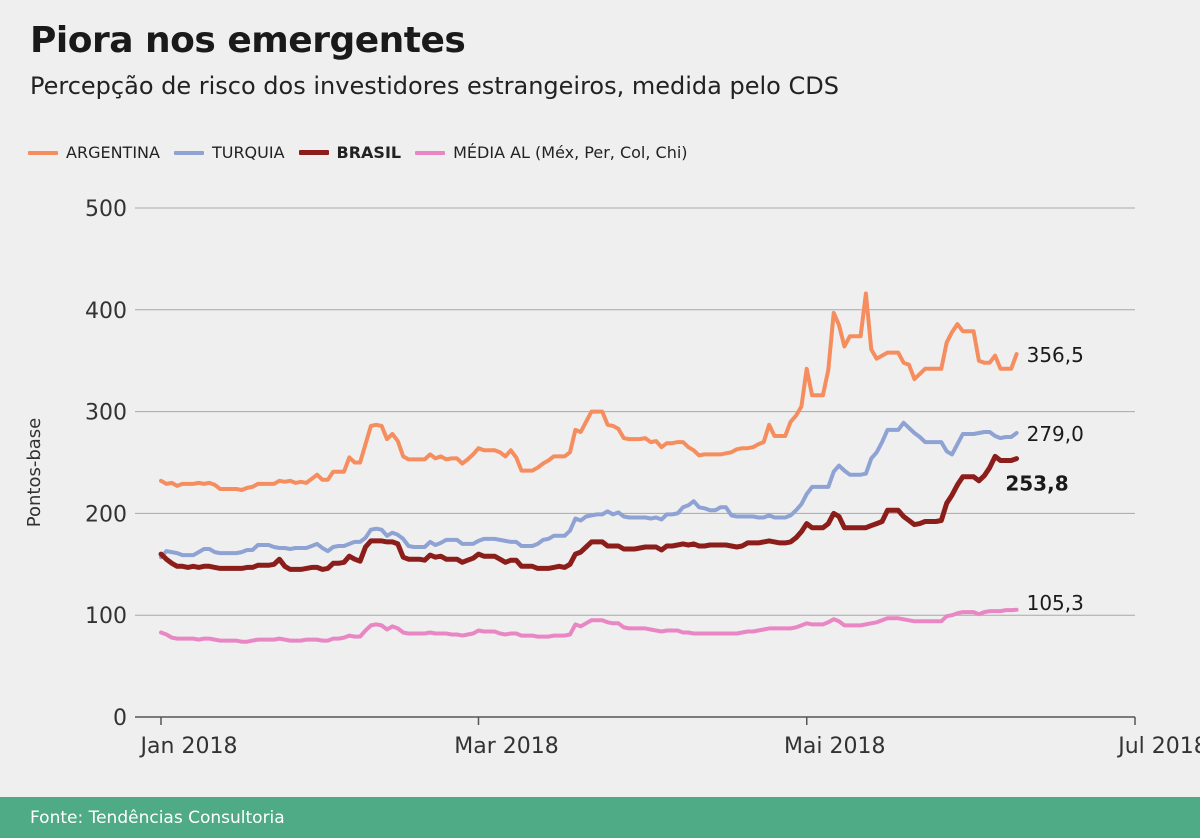 This screenshot has width=1200, height=838. Describe the element at coordinates (43, 152) in the screenshot. I see `legend-swatch-argentina` at that location.